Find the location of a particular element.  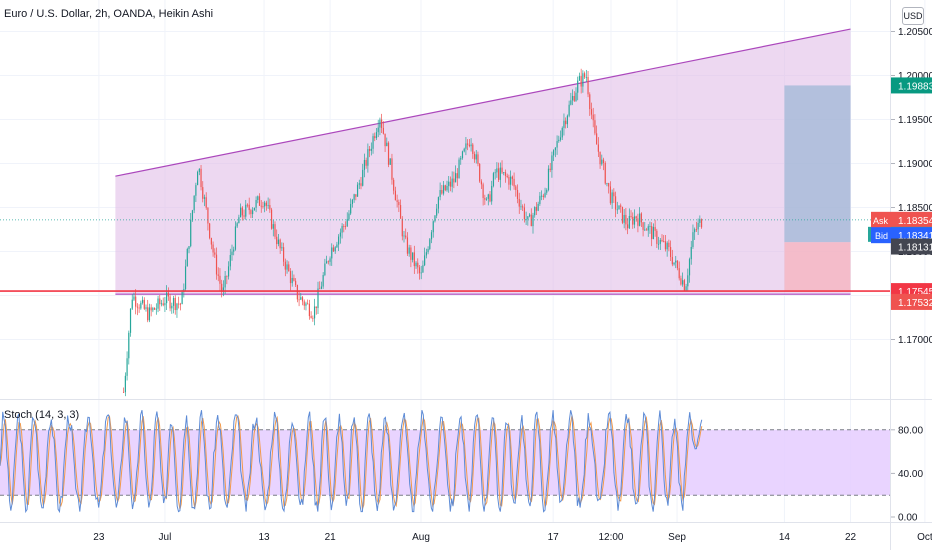

y-tick-label: 1.17000 is located at coordinates (915, 340).